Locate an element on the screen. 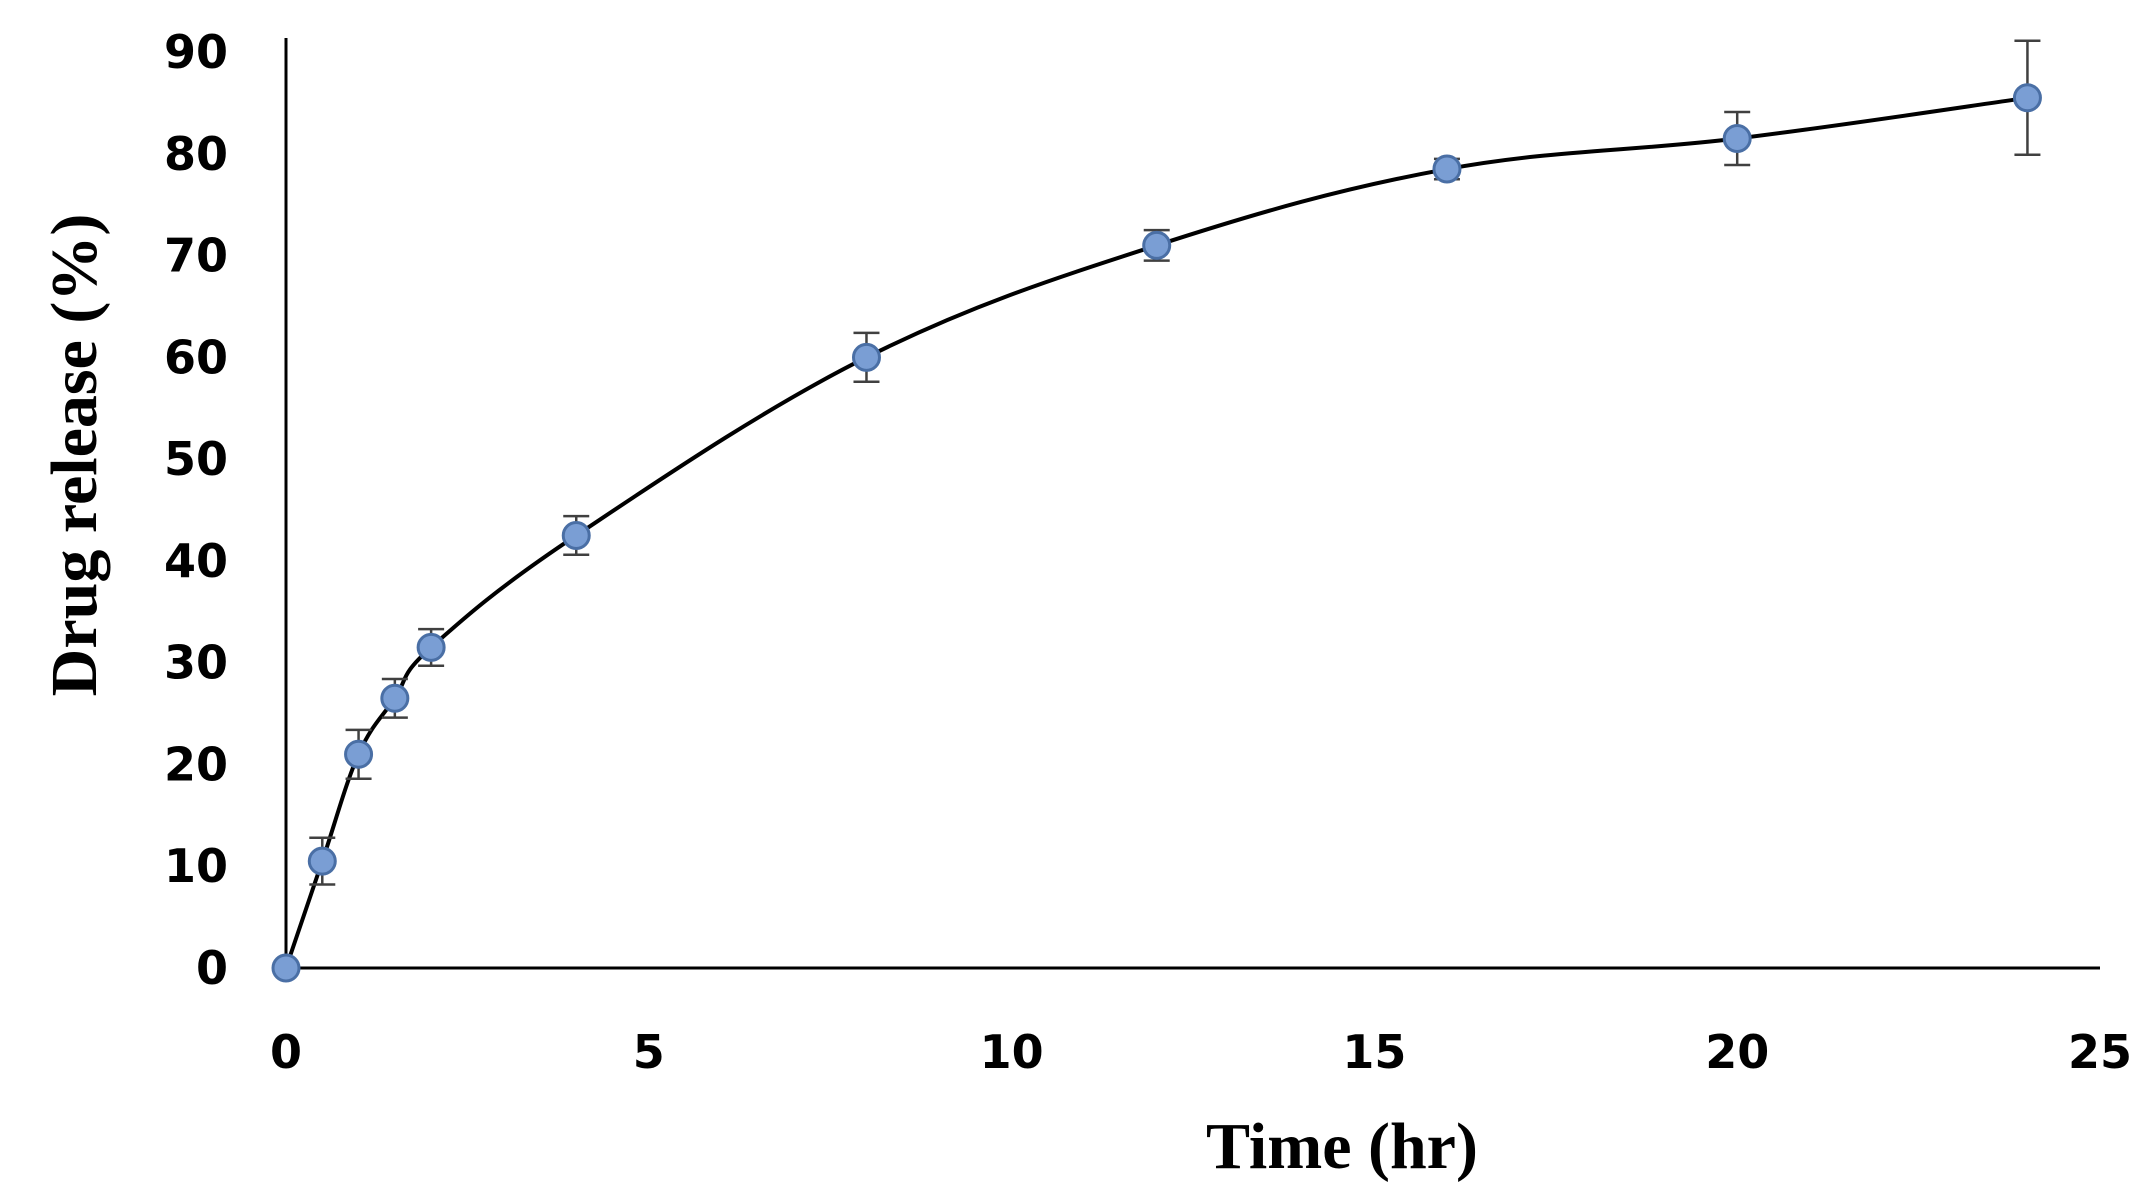  x-tick-label: 5 is located at coordinates (649, 1052).